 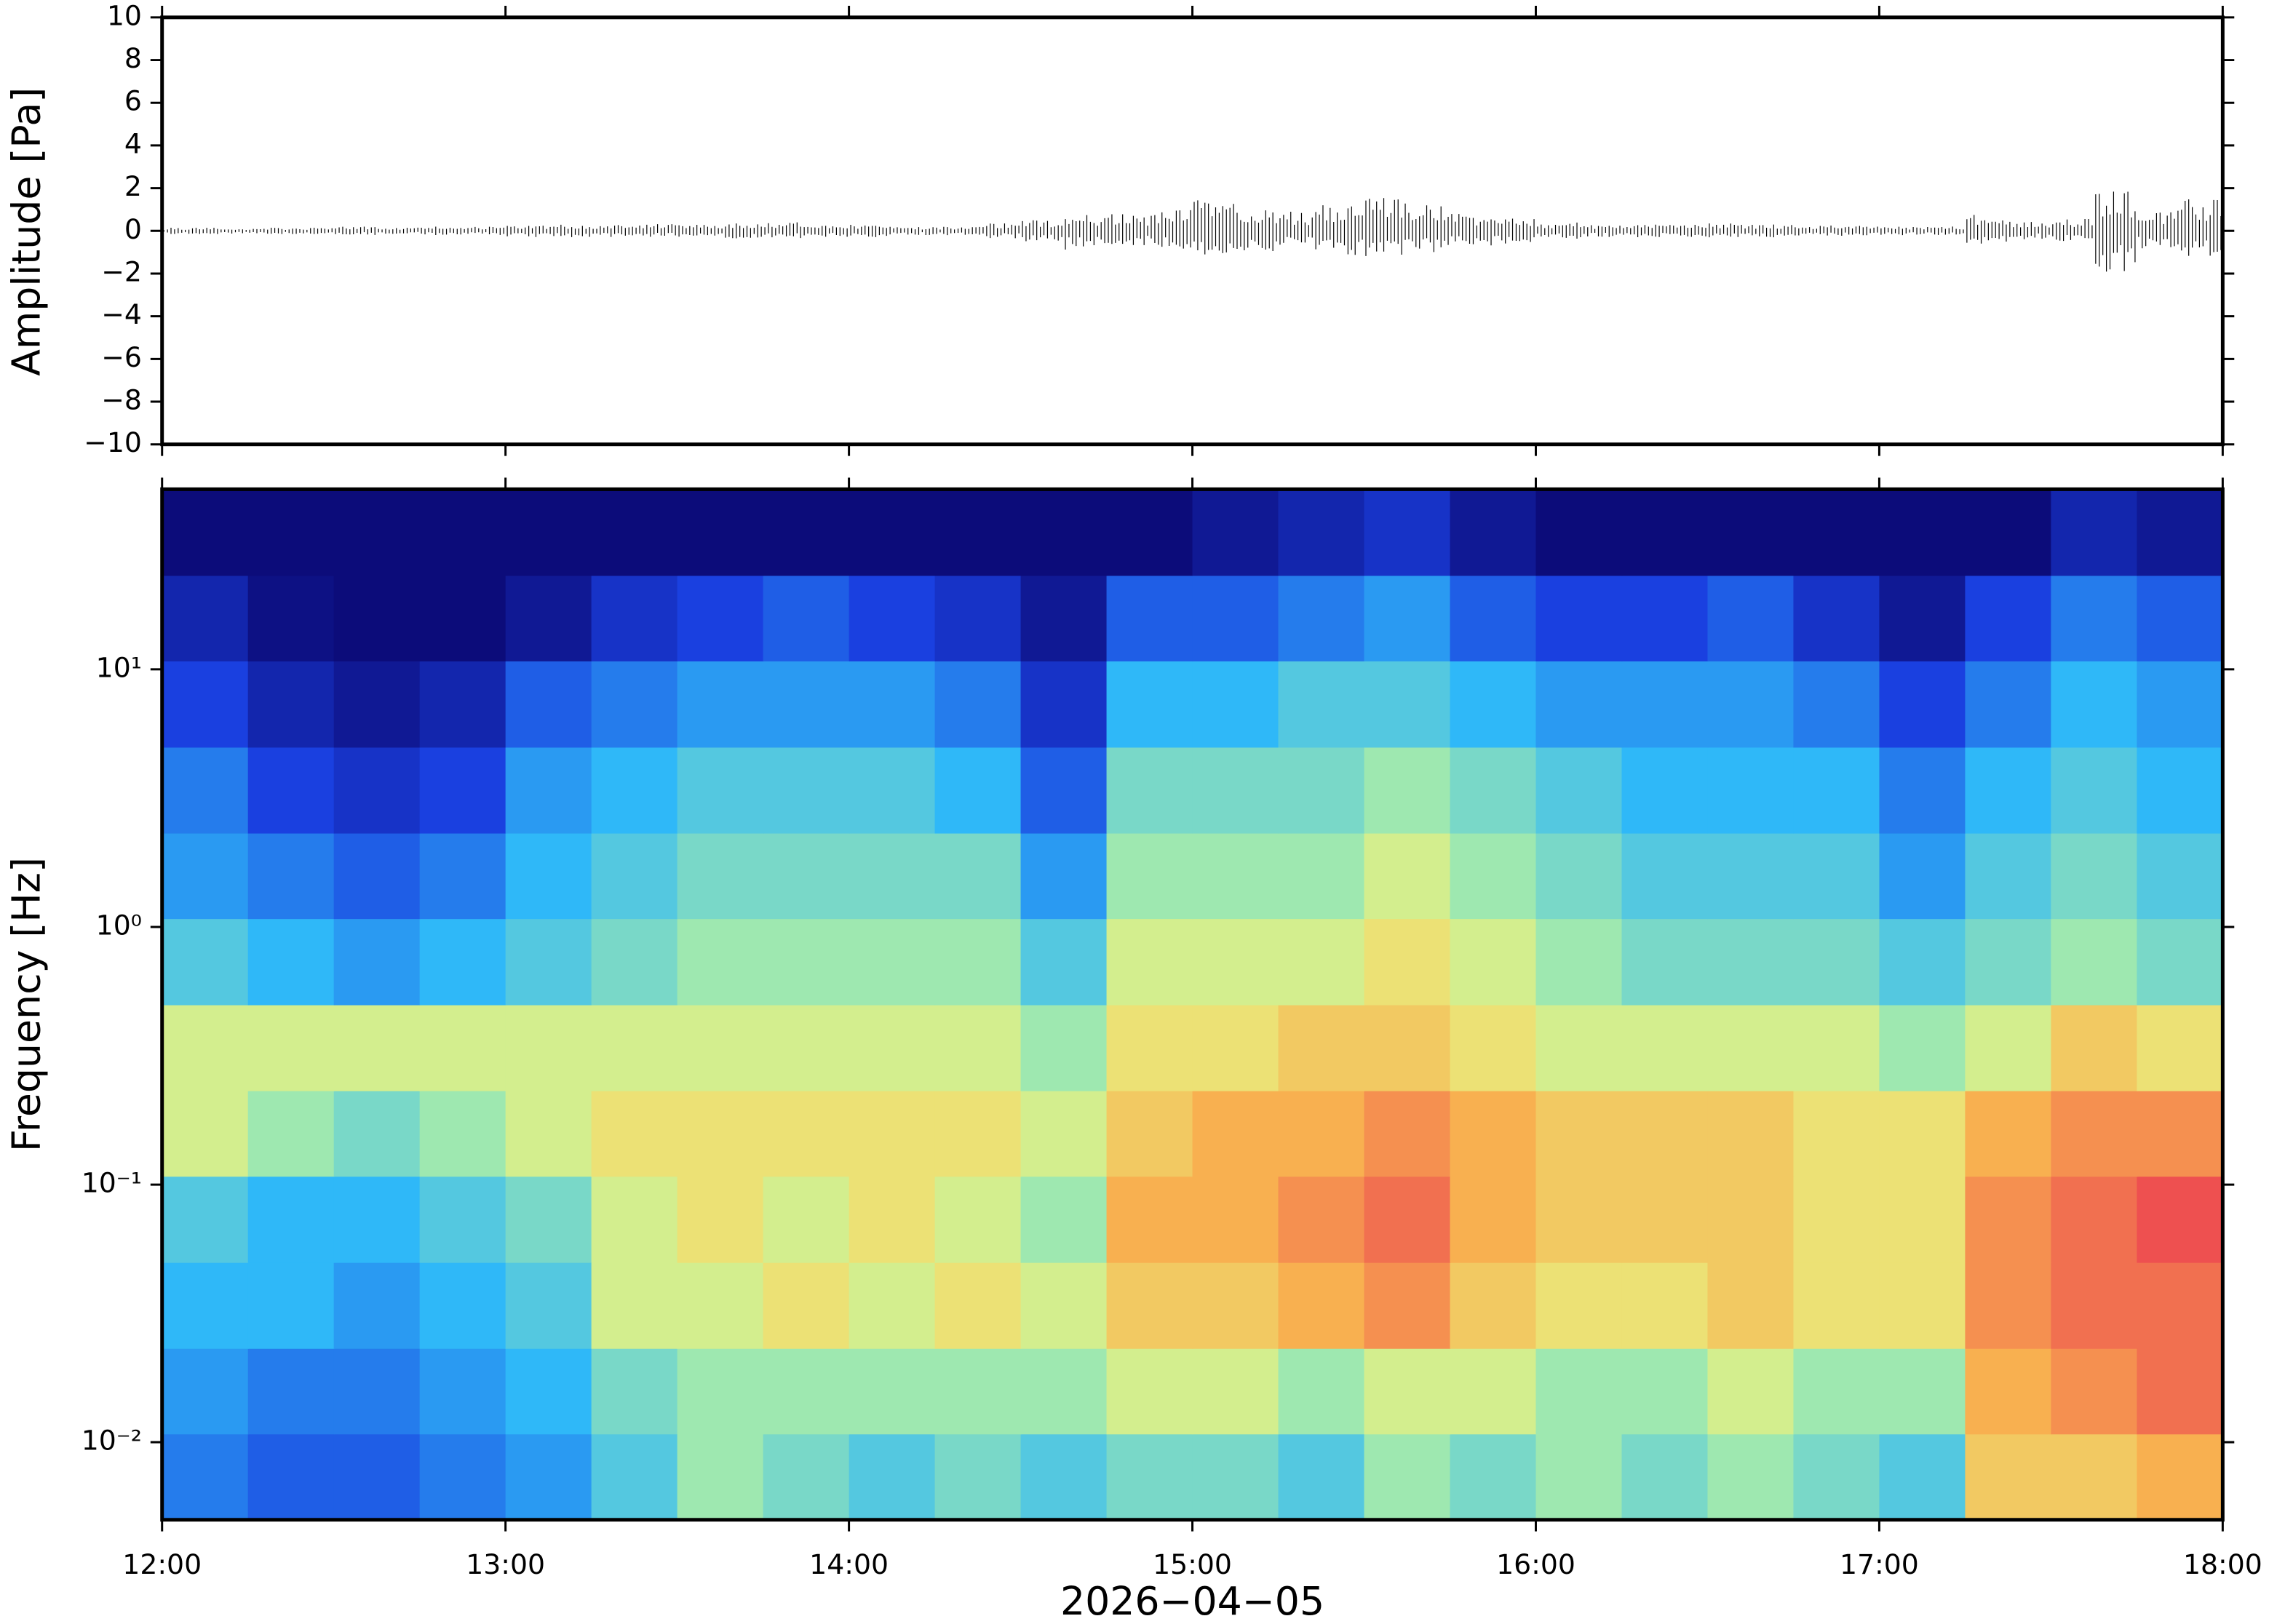 What do you see at coordinates (849, 1564) in the screenshot?
I see `x-tick-label: 14:00` at bounding box center [849, 1564].